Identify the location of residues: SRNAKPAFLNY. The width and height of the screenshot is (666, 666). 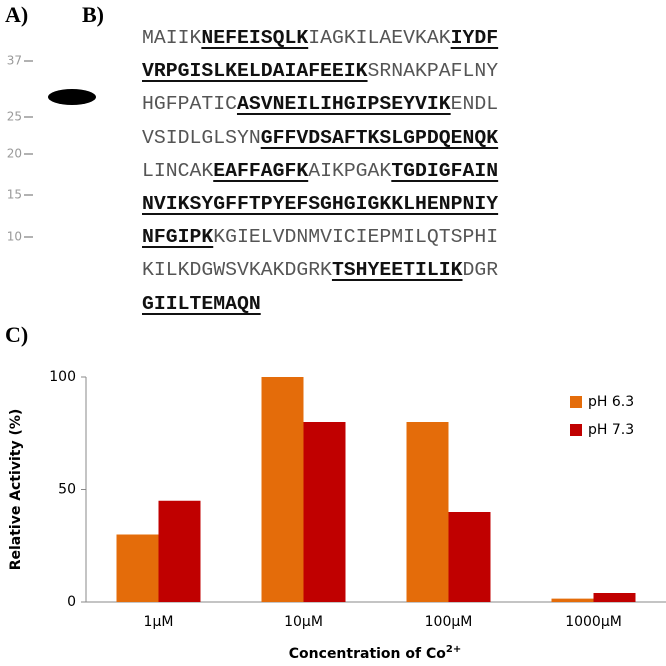
(433, 71).